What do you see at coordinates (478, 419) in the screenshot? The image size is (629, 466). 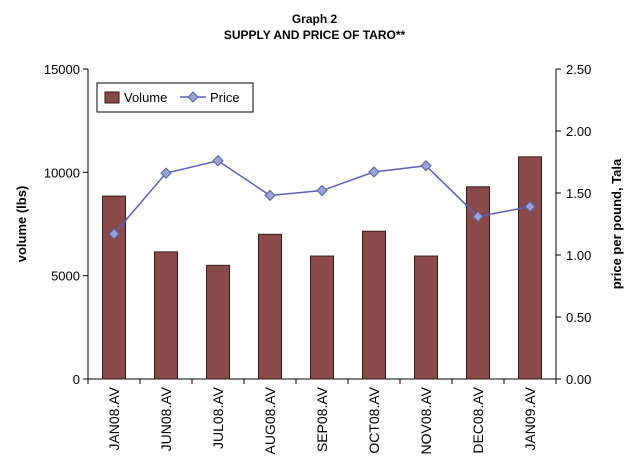 I see `x-tick-label: DEC08.AV` at bounding box center [478, 419].